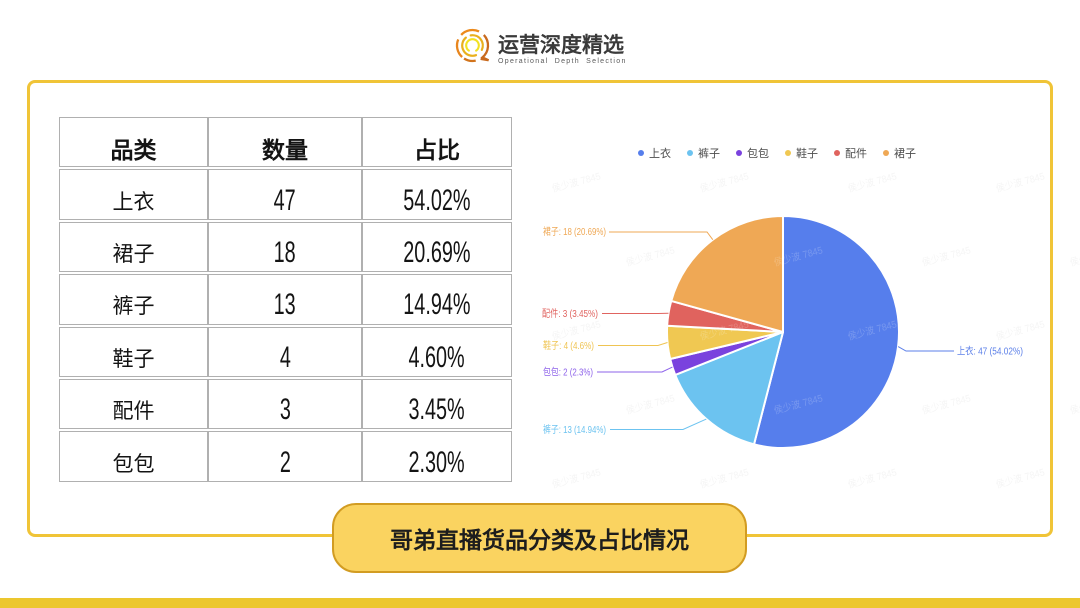 The width and height of the screenshot is (1080, 608). I want to click on svg-text: 裤子: 13 (14.94%), so click(574, 429).